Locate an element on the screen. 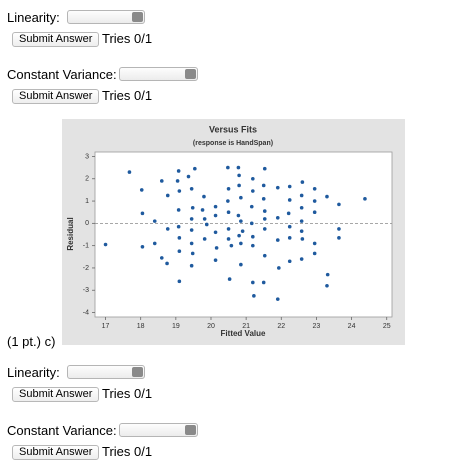  chart-title: Versus Fits is located at coordinates (233, 129).